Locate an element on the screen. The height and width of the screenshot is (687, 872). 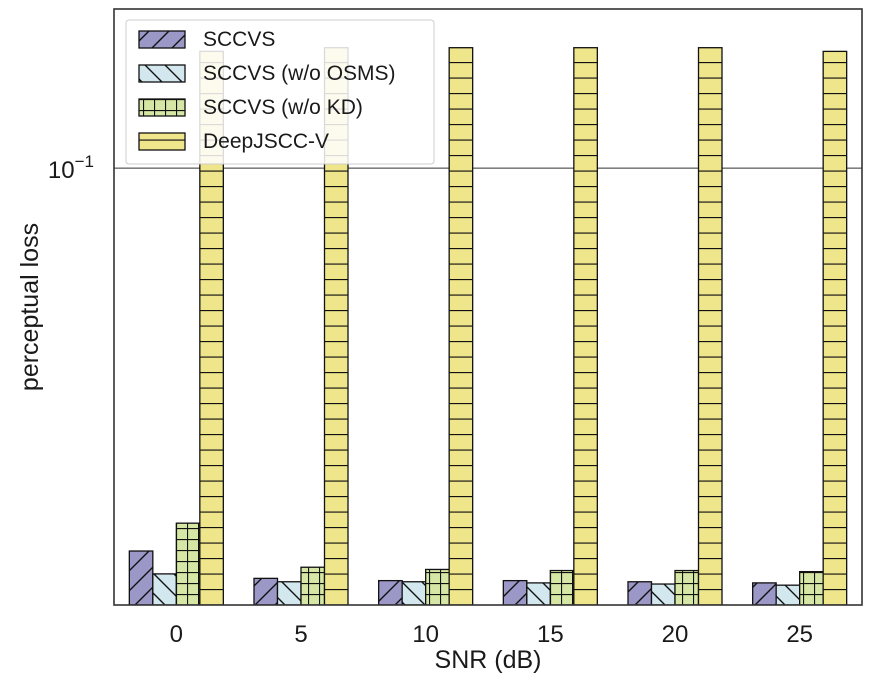
y-tick-label: 10−1 is located at coordinates (71, 168).